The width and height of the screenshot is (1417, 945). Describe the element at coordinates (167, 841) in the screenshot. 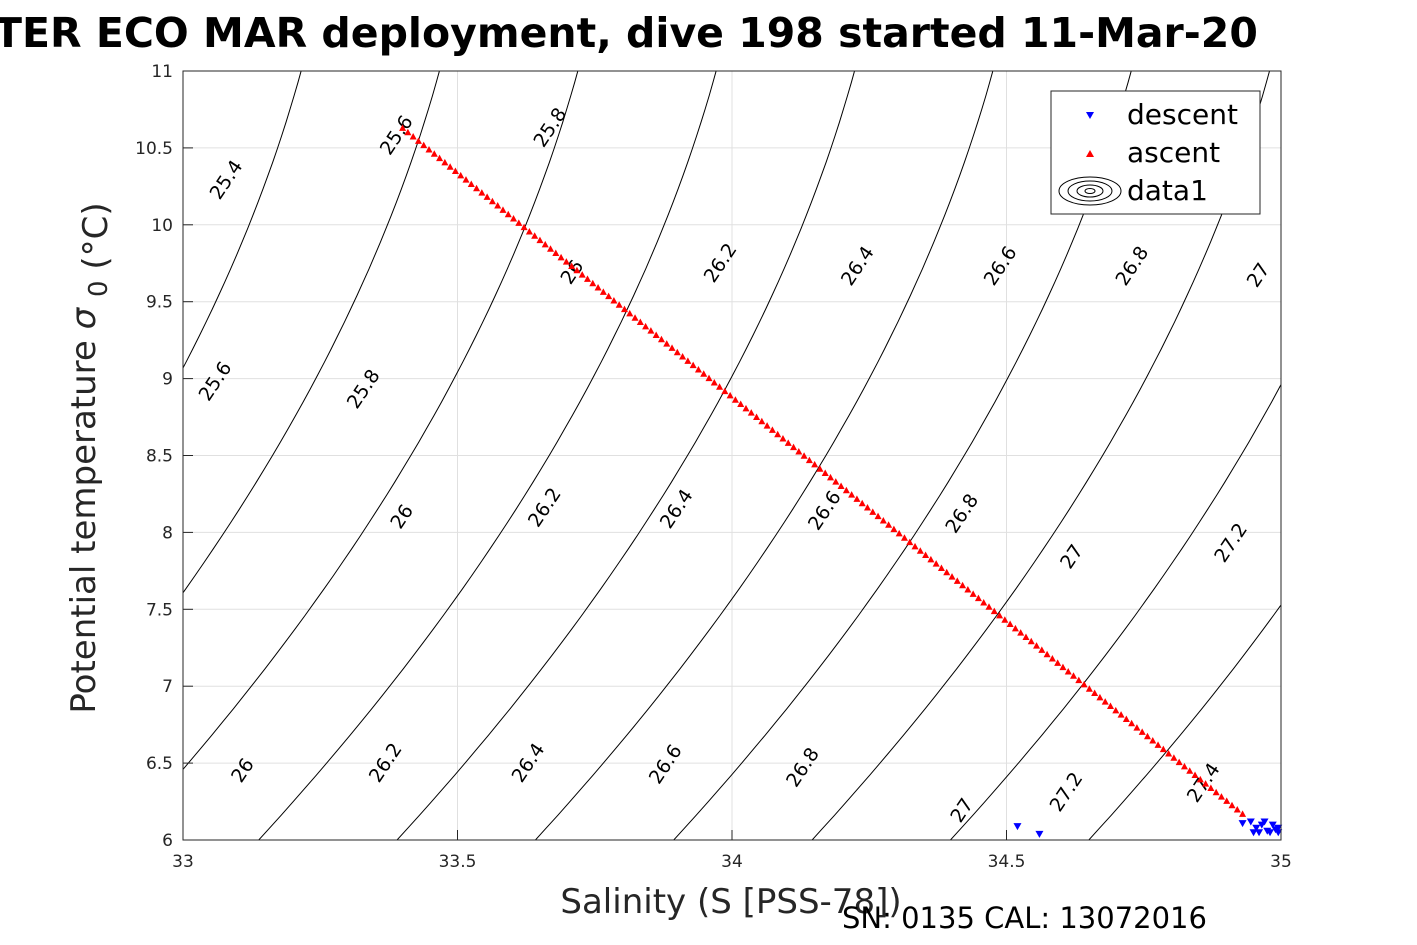

I see `y-tick-label: 6` at that location.